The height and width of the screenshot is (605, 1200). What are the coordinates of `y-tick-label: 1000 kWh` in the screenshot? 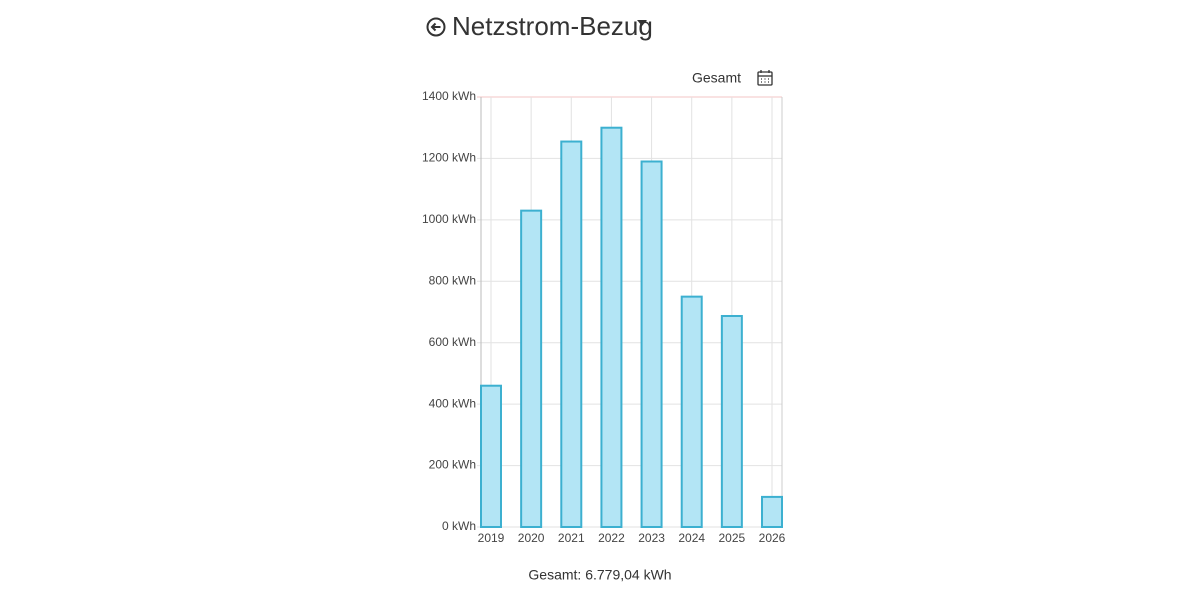 It's located at (449, 219).